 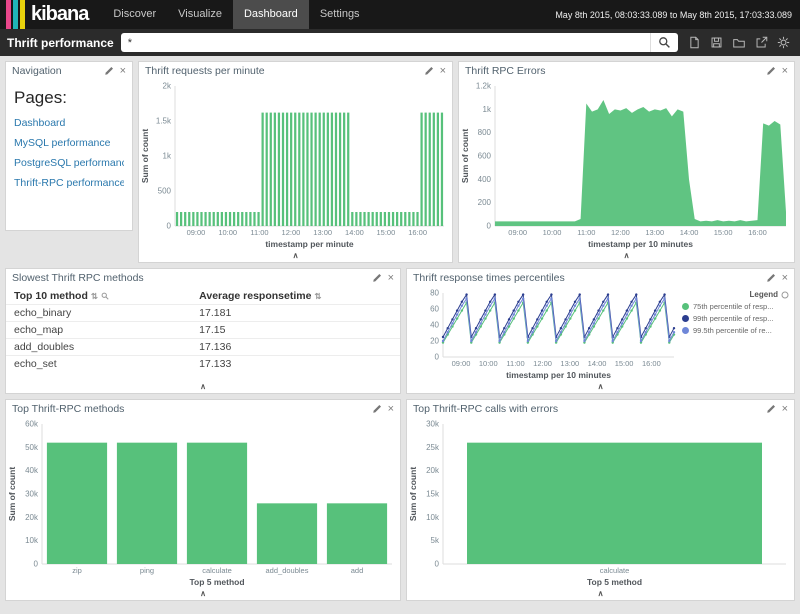 What do you see at coordinates (558, 375) in the screenshot?
I see `svg-text: timestamp per 10 minutes` at bounding box center [558, 375].